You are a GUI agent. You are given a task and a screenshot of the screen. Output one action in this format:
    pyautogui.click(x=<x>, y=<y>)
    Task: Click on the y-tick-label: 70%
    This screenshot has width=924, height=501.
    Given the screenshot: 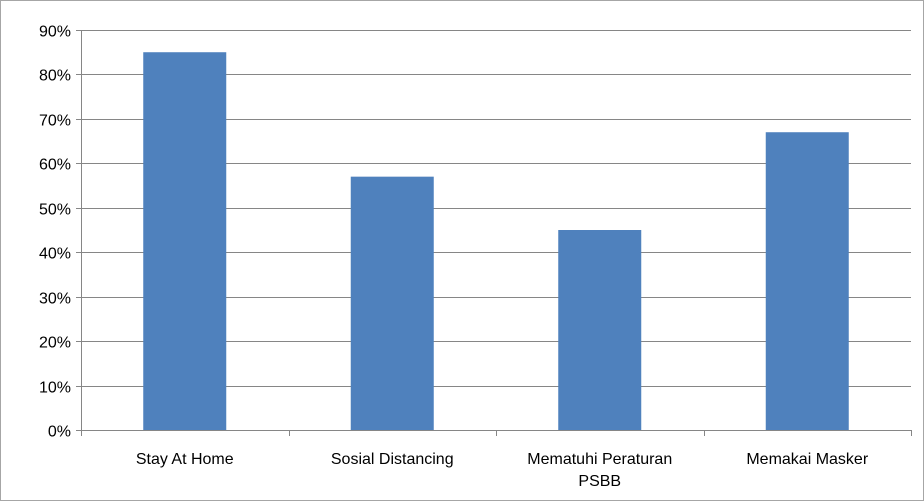 What is the action you would take?
    pyautogui.click(x=55, y=121)
    